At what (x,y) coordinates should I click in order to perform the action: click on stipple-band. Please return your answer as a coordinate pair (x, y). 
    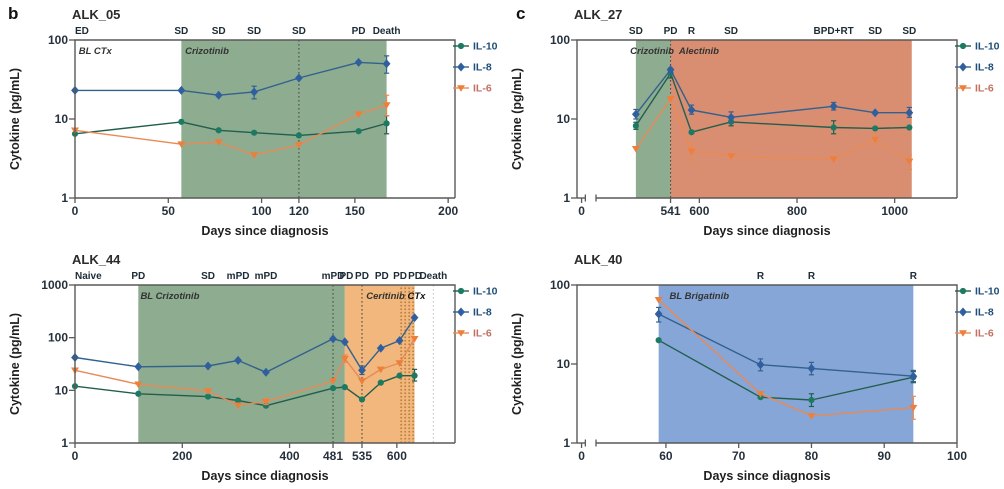
    Looking at the image, I should click on (407, 364).